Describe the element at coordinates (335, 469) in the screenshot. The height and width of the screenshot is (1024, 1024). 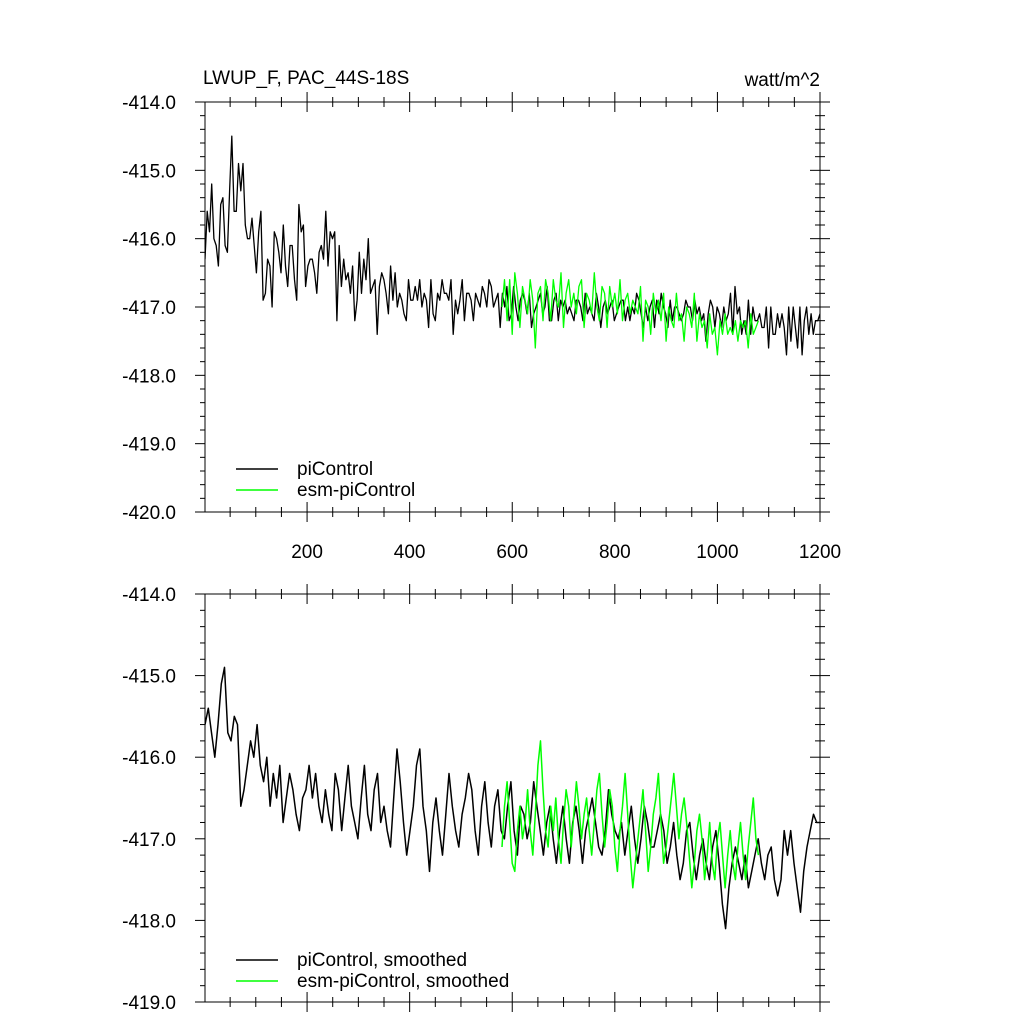
I see `panel1-legend-label: piControl` at that location.